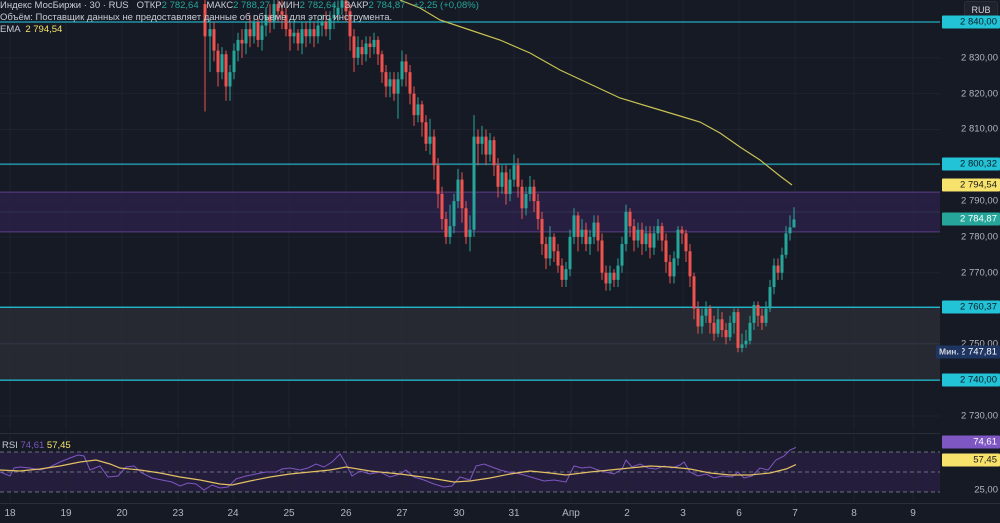 Image resolution: width=1000 pixels, height=523 pixels. What do you see at coordinates (402, 513) in the screenshot?
I see `time-tick: 27` at bounding box center [402, 513].